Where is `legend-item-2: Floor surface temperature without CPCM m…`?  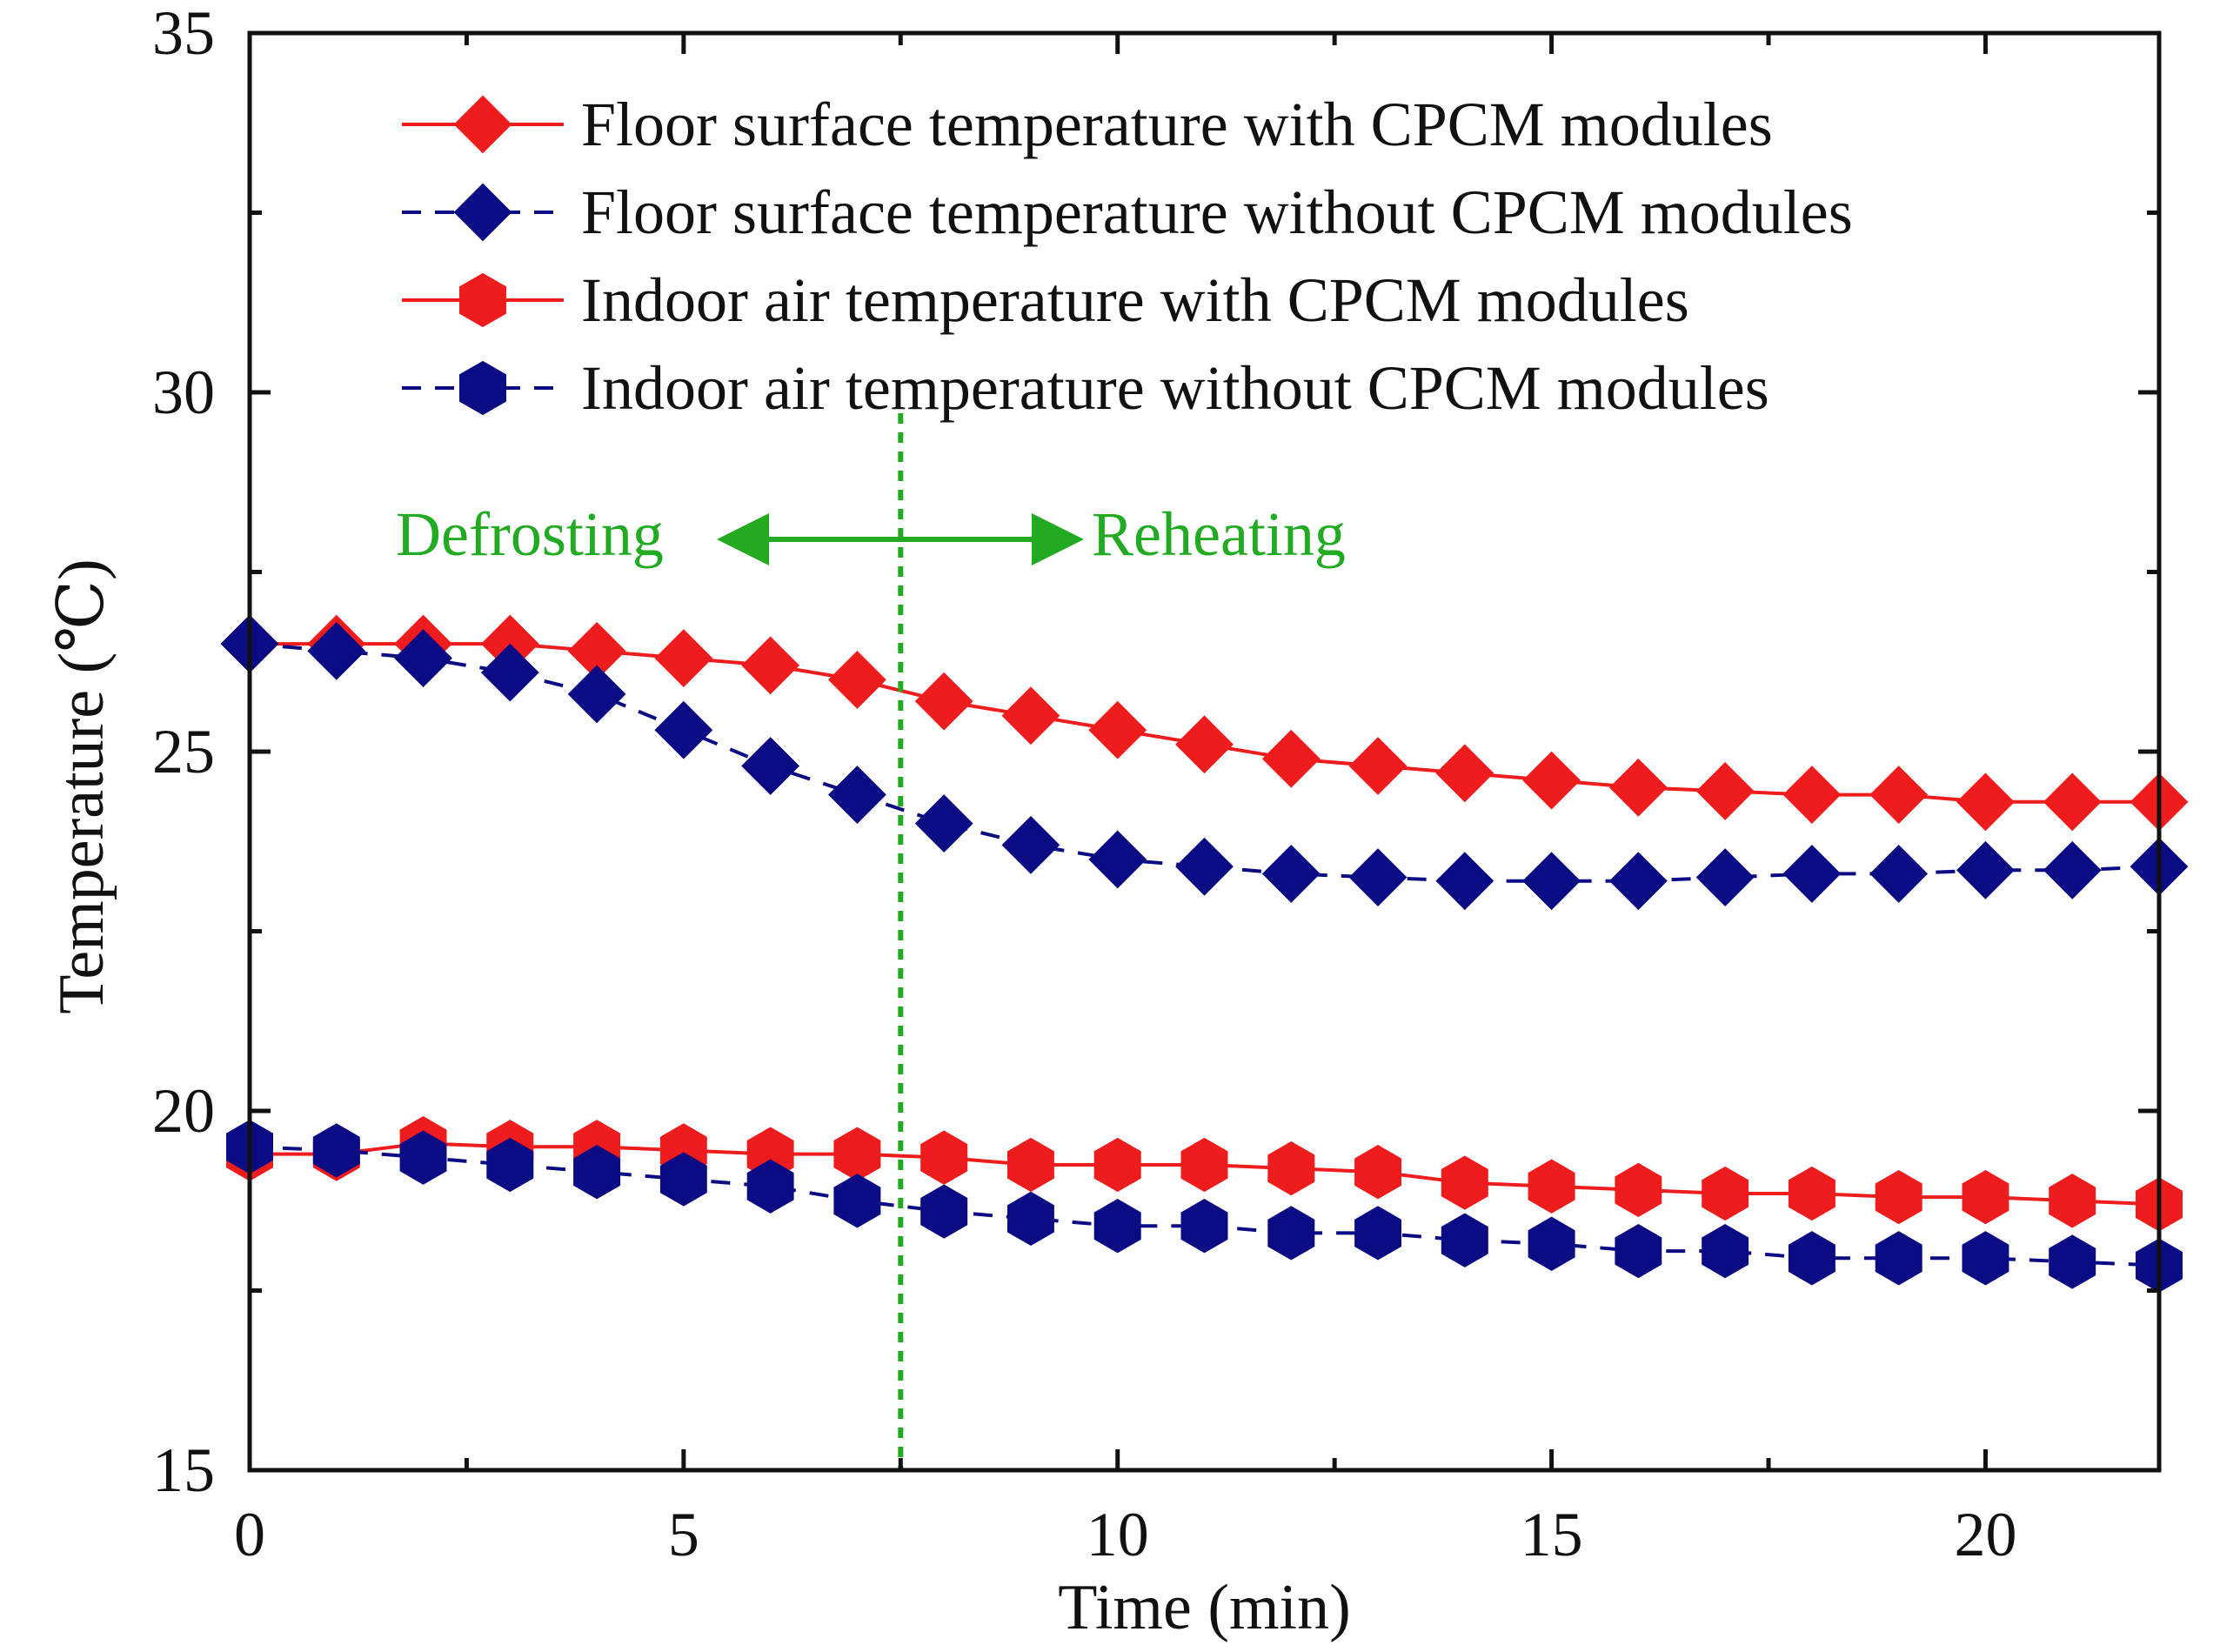 legend-item-2: Floor surface temperature without CPCM m… is located at coordinates (1127, 212).